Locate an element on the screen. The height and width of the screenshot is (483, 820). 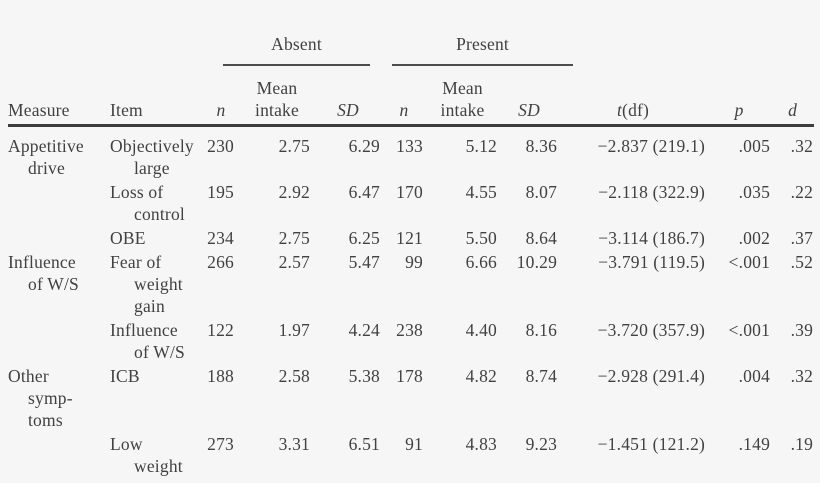
header-d: d is located at coordinates (793, 96).